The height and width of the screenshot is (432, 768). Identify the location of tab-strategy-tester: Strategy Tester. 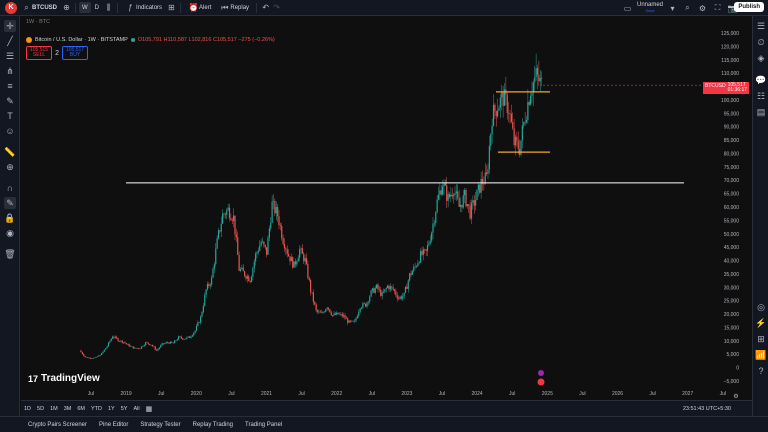
(160, 424).